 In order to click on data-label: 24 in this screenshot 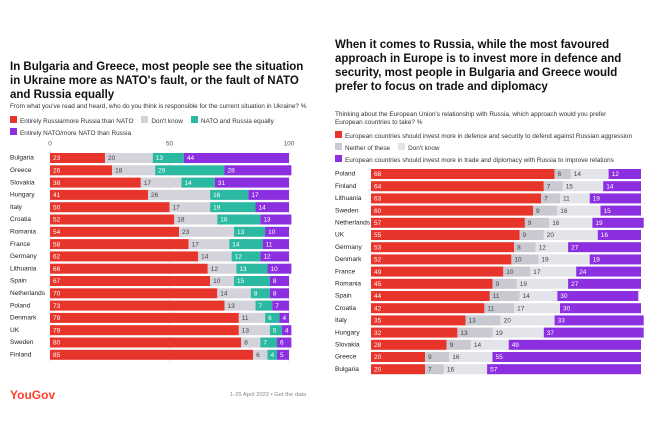, I will do `click(583, 272)`.